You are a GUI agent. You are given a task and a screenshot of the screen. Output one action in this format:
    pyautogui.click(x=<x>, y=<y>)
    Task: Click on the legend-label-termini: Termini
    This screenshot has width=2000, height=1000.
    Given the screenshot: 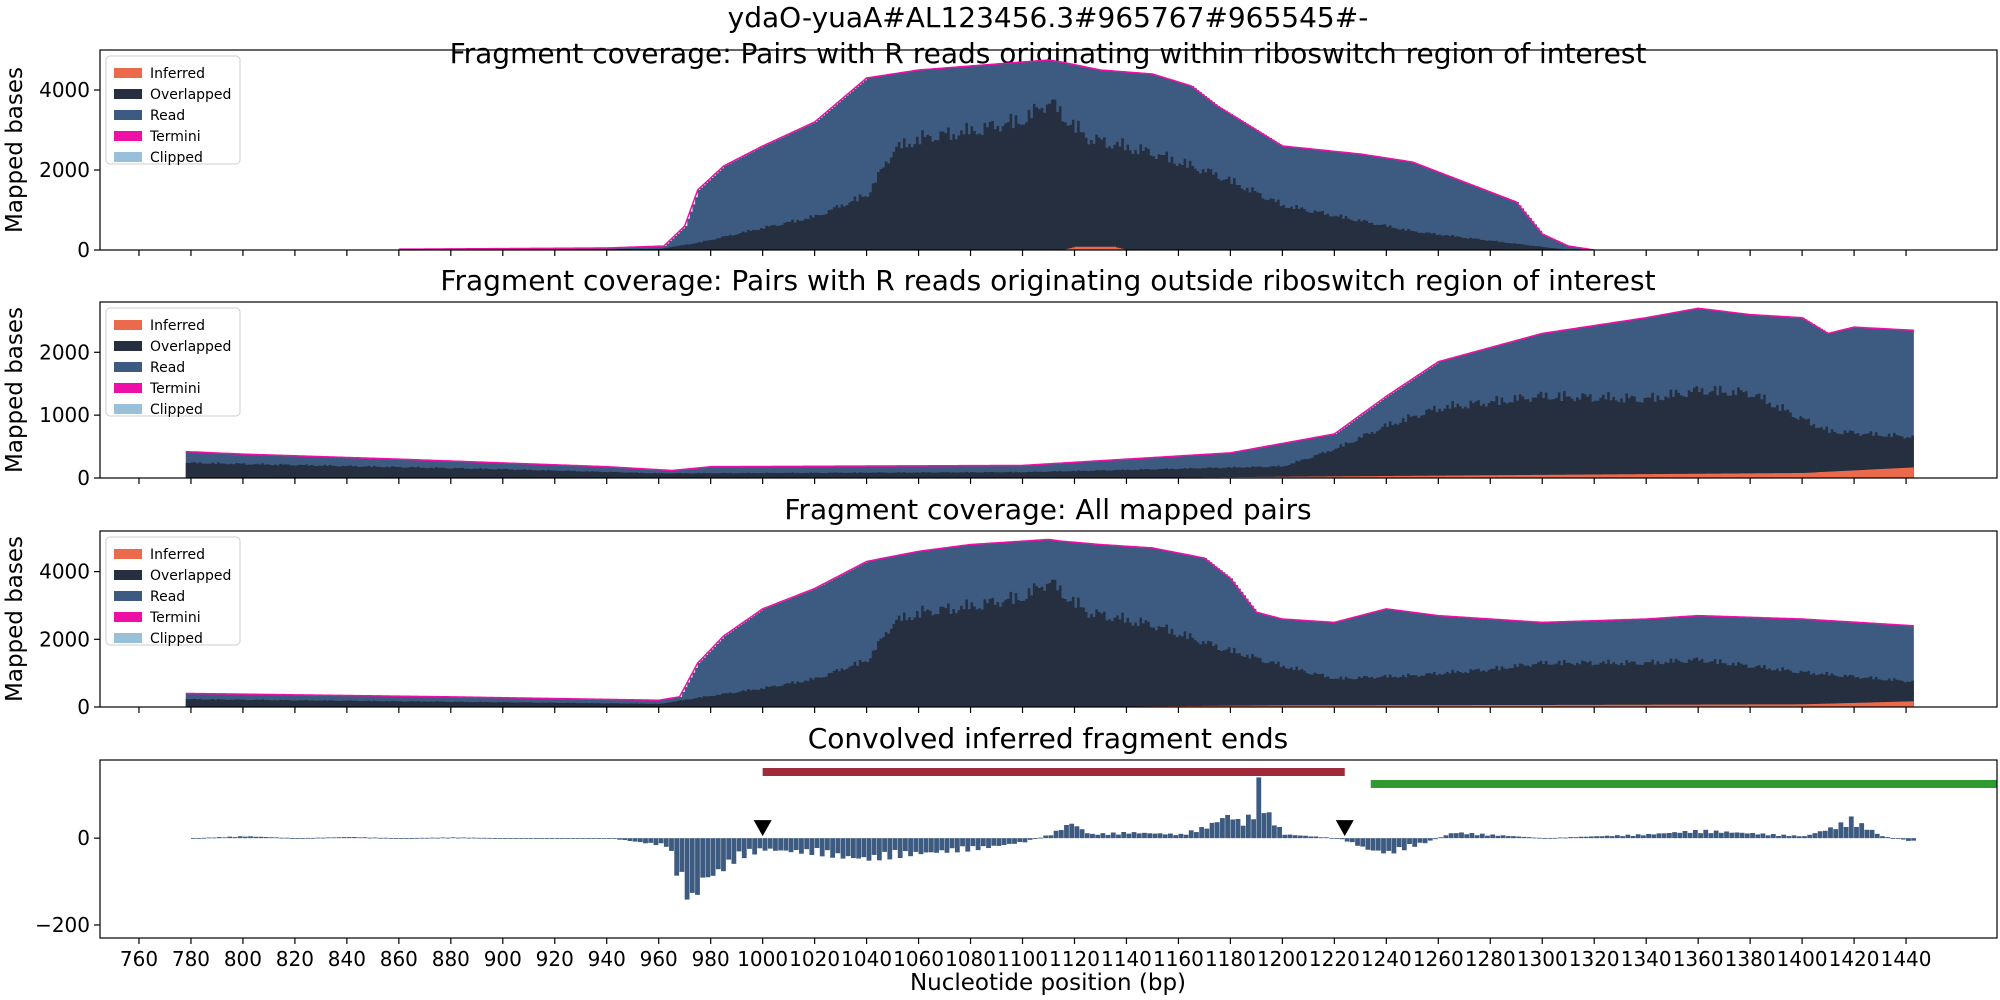 What is the action you would take?
    pyautogui.click(x=175, y=137)
    